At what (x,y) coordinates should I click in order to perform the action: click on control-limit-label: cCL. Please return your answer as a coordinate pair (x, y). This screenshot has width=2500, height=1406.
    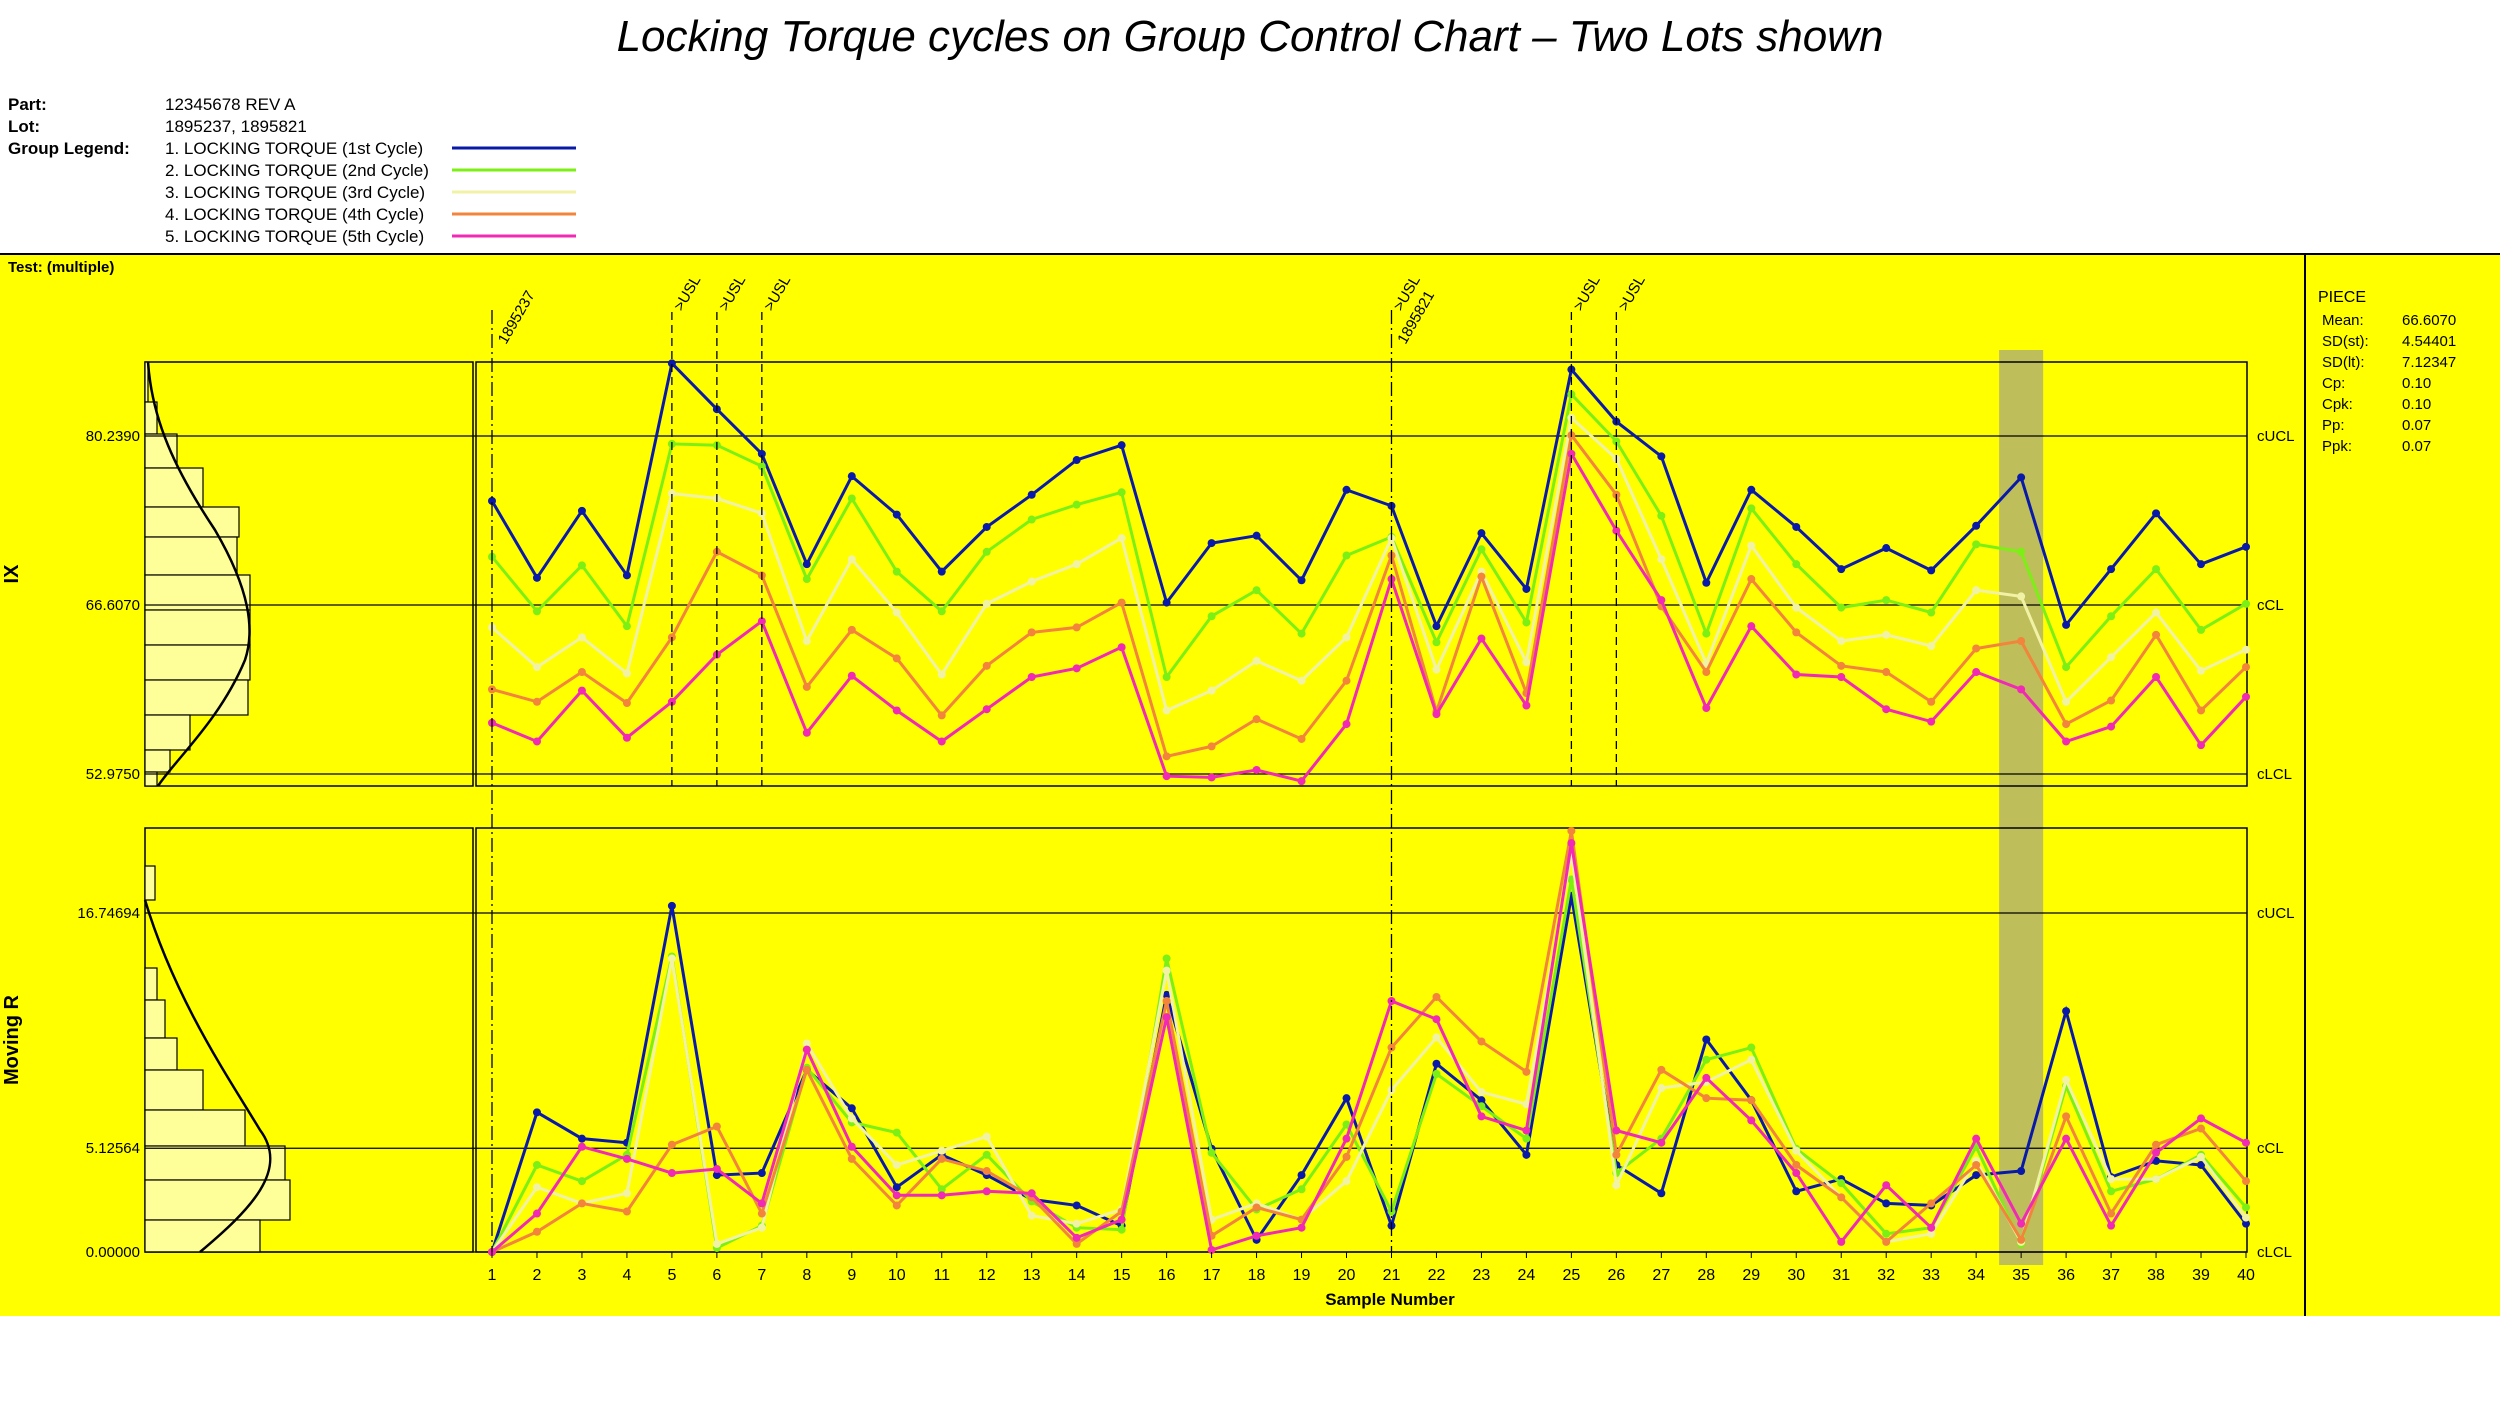
    Looking at the image, I should click on (2270, 605).